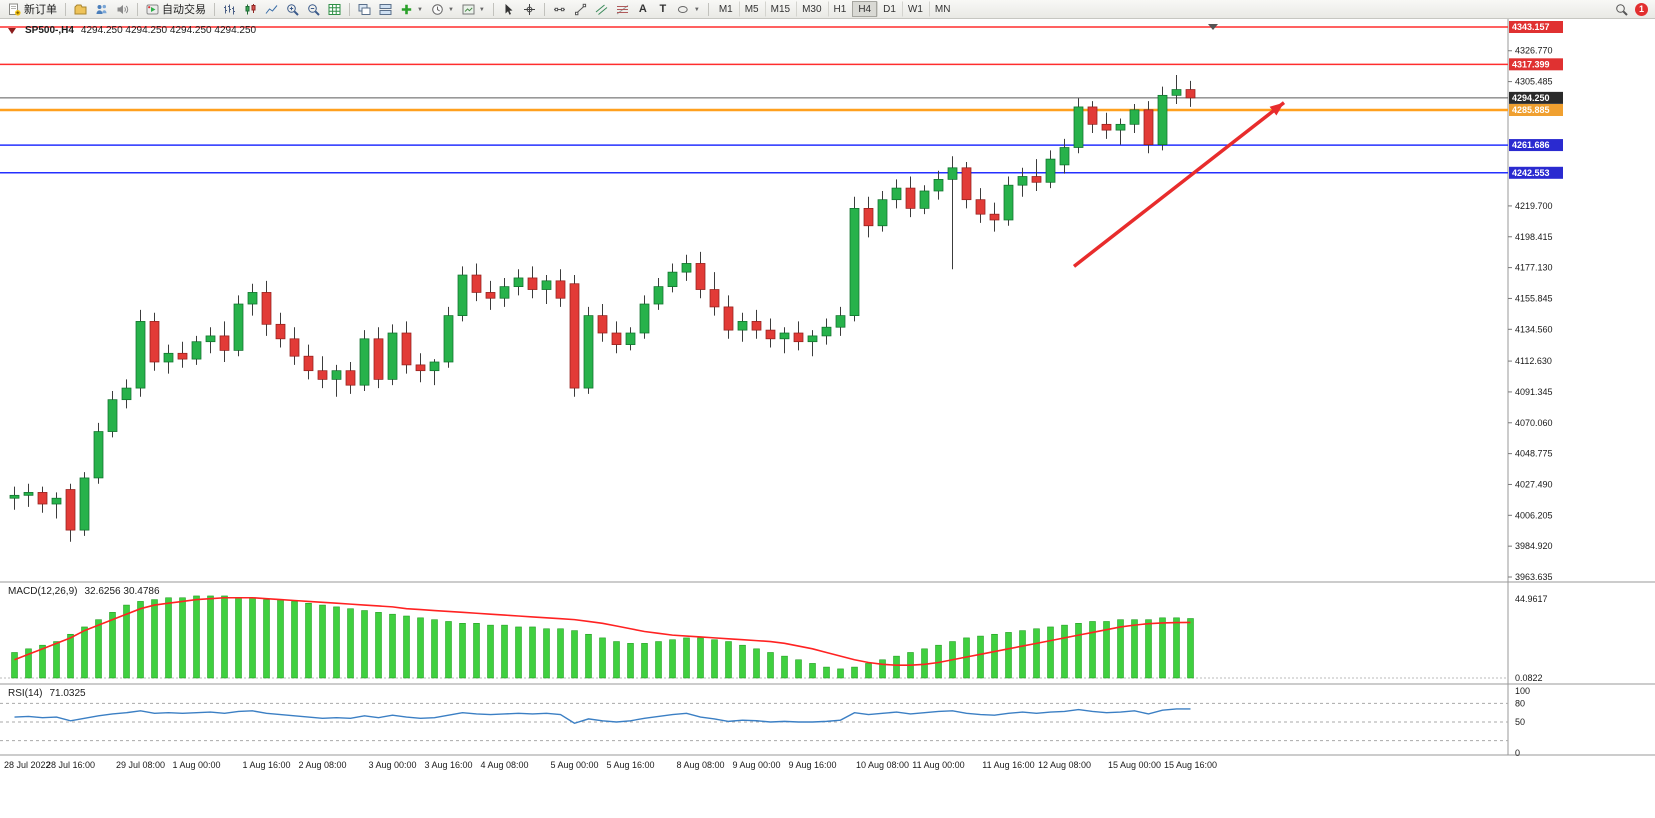 The height and width of the screenshot is (818, 1655). I want to click on timeframe-m15-button: M15, so click(780, 9).